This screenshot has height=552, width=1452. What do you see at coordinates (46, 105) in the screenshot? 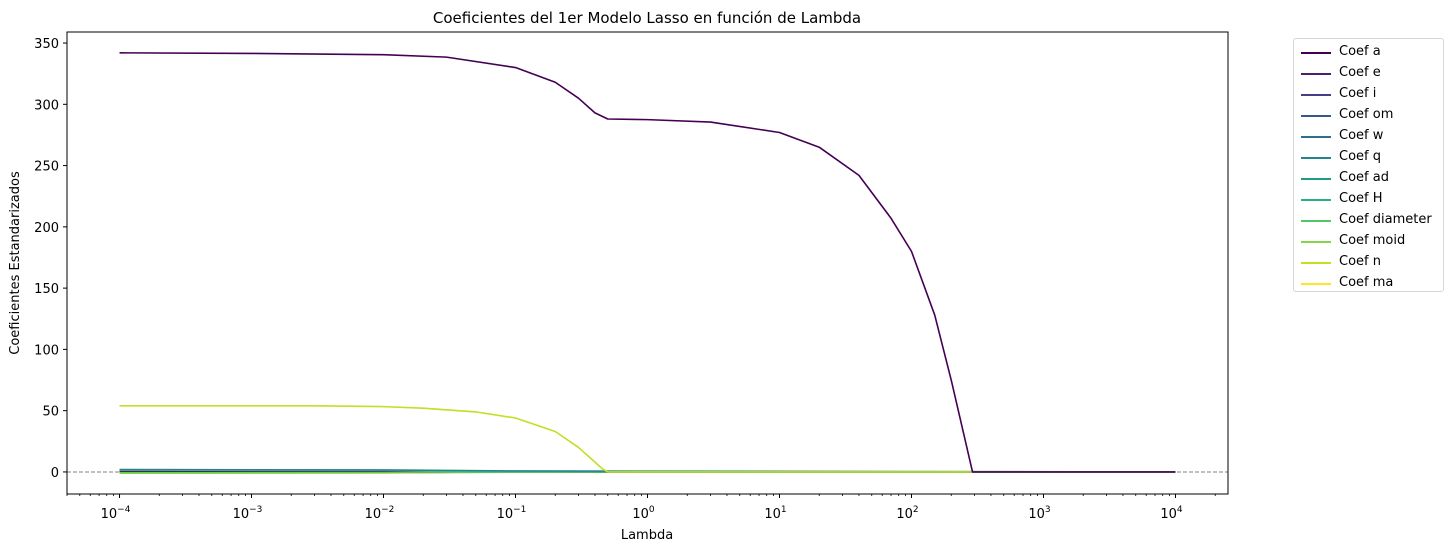
I see `y-tick-label: 300` at bounding box center [46, 105].